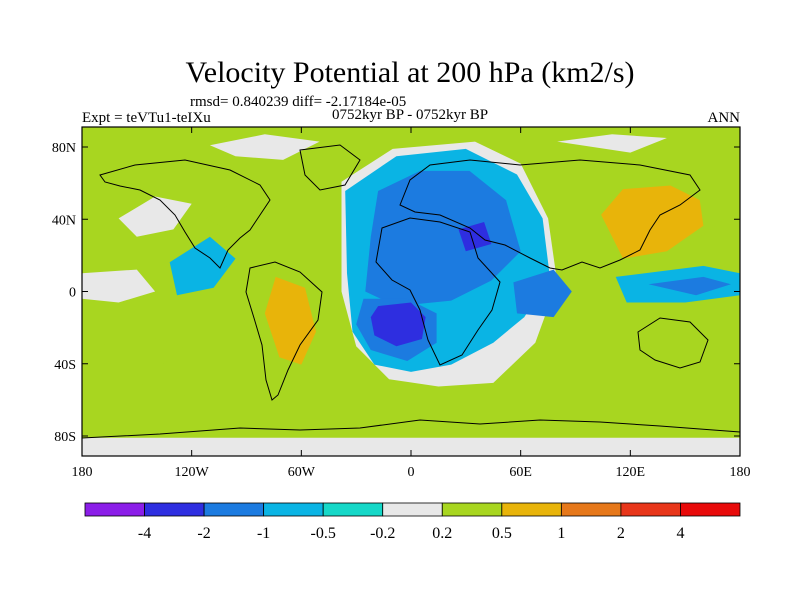 The width and height of the screenshot is (800, 600). What do you see at coordinates (621, 533) in the screenshot?
I see `colorbar-label: 2` at bounding box center [621, 533].